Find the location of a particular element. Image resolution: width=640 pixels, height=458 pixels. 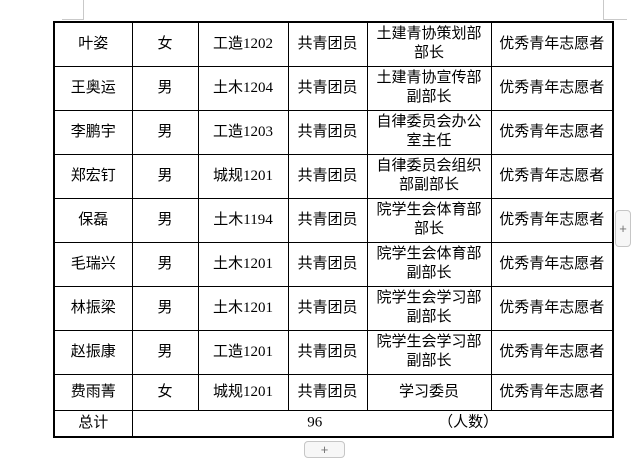

summary-row: 总计 96 （人数） is located at coordinates (333, 423).